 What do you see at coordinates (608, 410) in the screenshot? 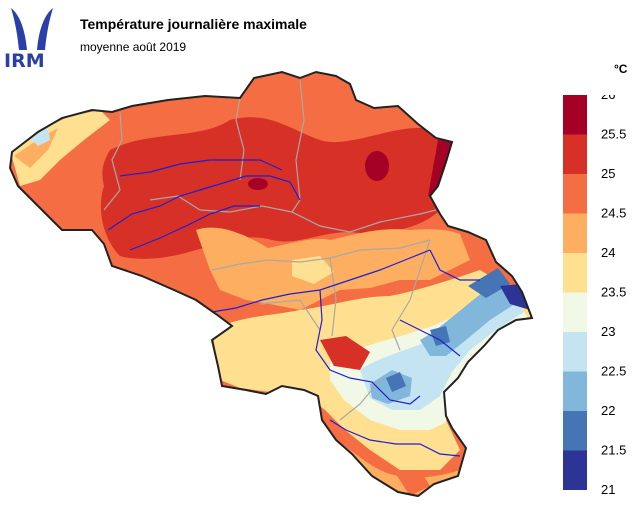
I see `legend-tick-label: 22` at bounding box center [608, 410].